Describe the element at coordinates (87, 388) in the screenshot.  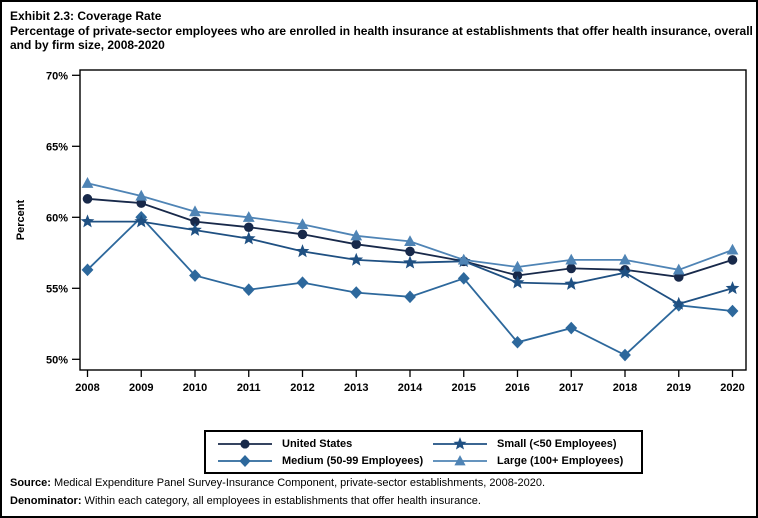
I see `x-tick-label: 2008` at that location.